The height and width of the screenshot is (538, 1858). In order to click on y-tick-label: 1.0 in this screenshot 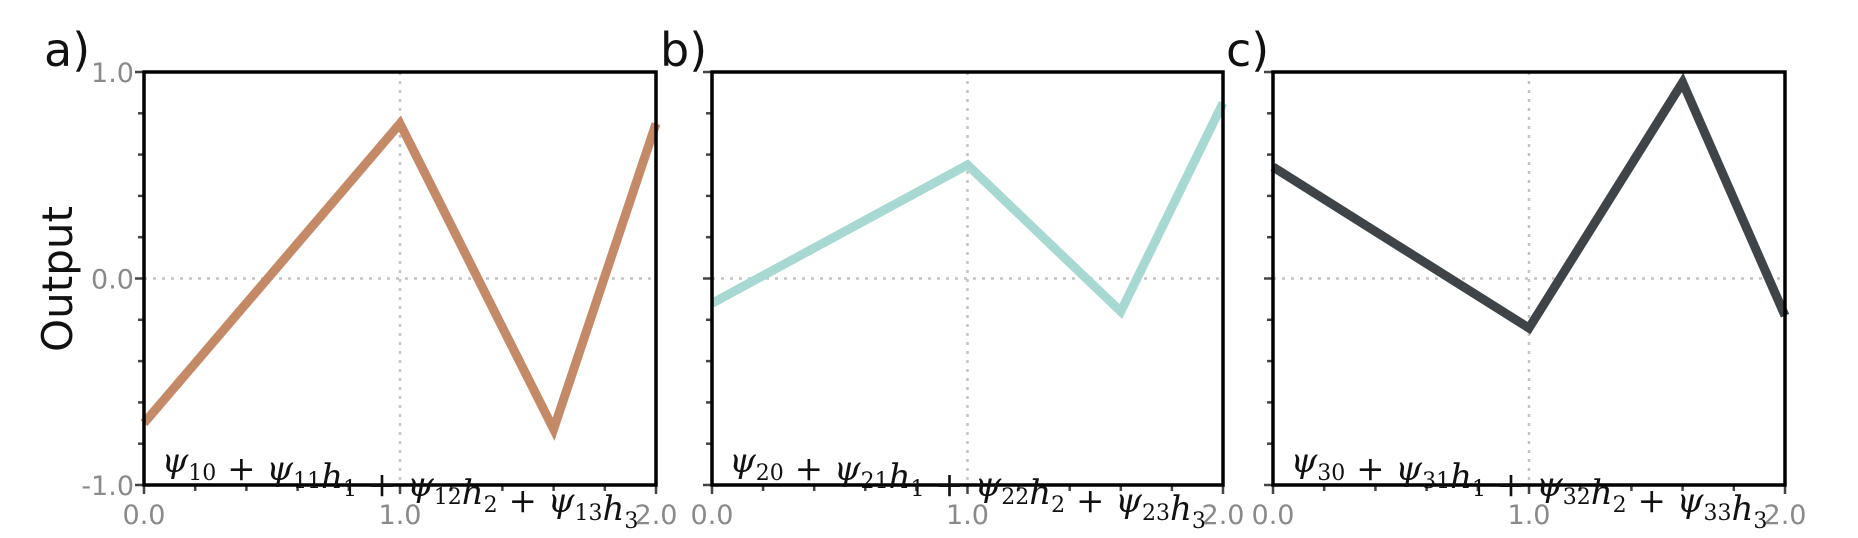, I will do `click(112, 73)`.